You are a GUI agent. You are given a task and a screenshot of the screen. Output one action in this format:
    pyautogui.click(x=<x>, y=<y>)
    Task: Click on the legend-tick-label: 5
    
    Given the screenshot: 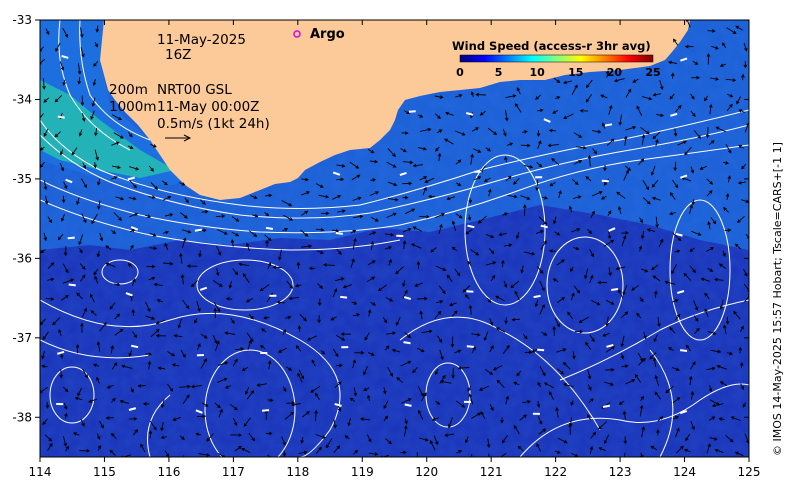 What is the action you would take?
    pyautogui.click(x=499, y=72)
    